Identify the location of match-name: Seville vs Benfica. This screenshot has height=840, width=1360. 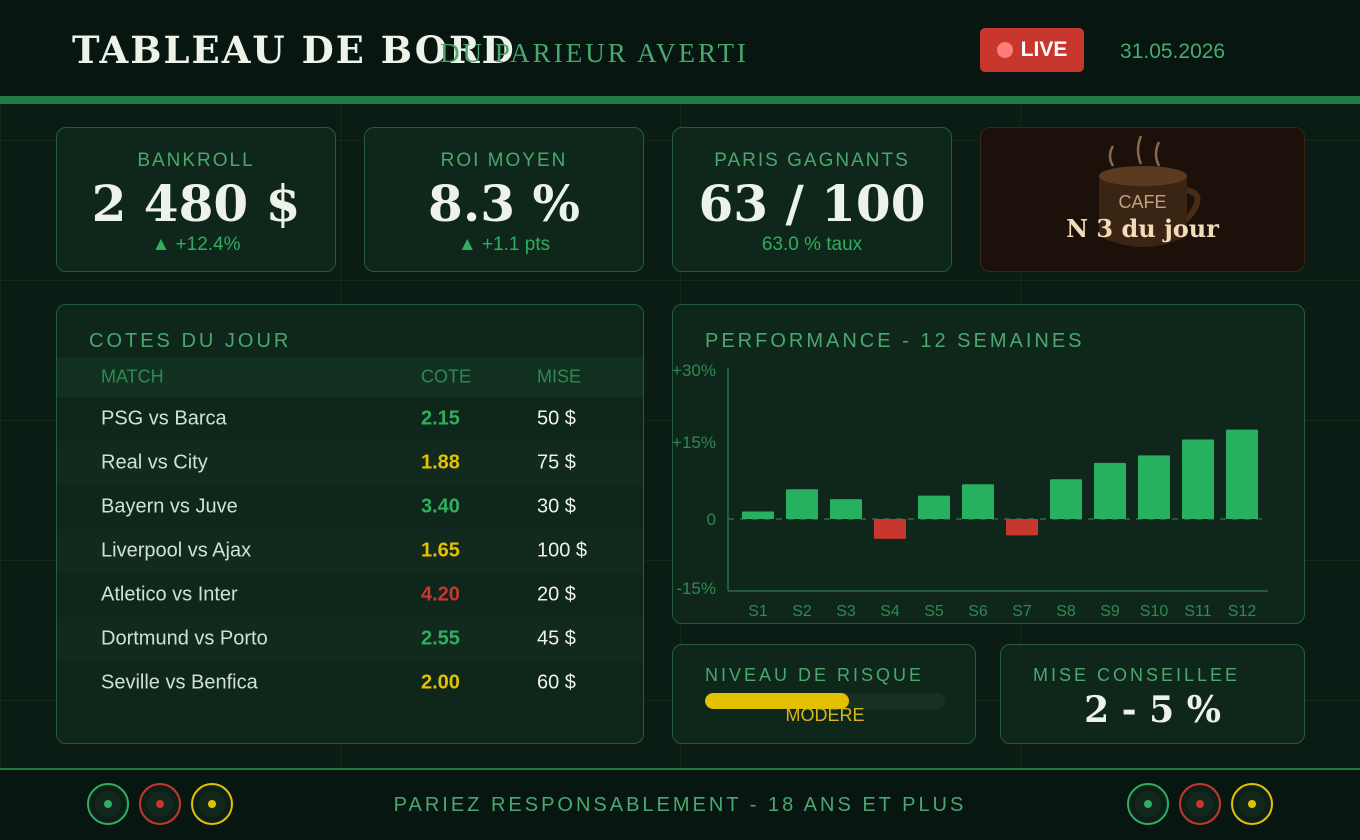
(179, 682).